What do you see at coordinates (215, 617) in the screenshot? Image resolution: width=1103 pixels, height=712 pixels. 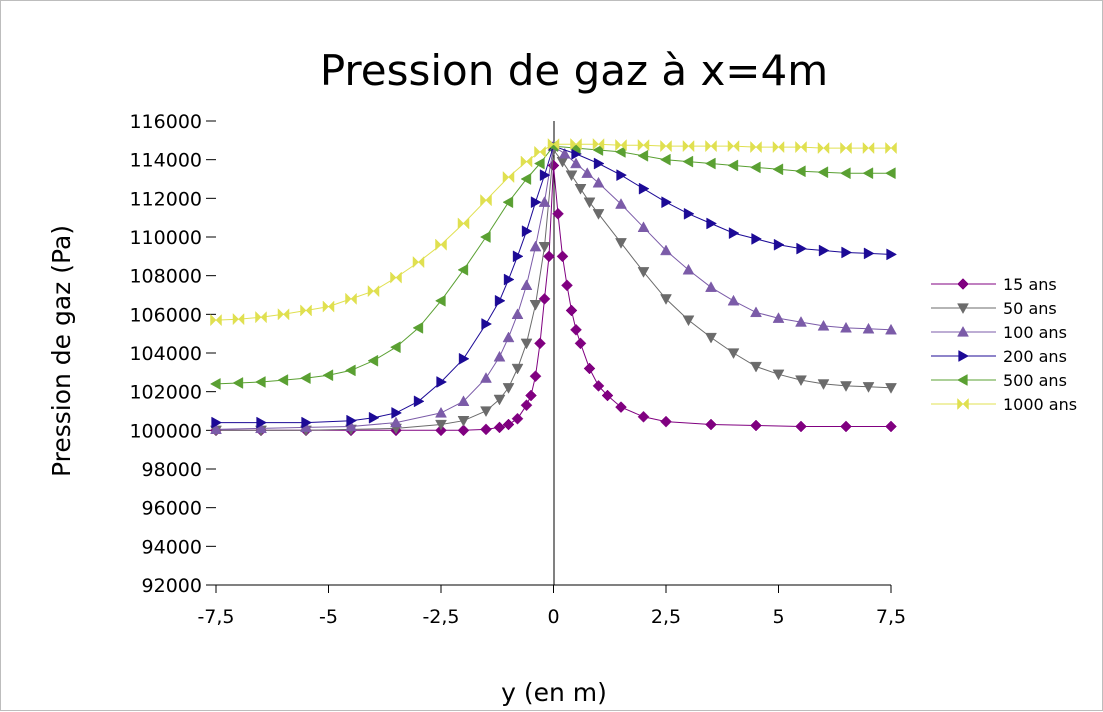 I see `x-tick-label: -7,5` at bounding box center [215, 617].